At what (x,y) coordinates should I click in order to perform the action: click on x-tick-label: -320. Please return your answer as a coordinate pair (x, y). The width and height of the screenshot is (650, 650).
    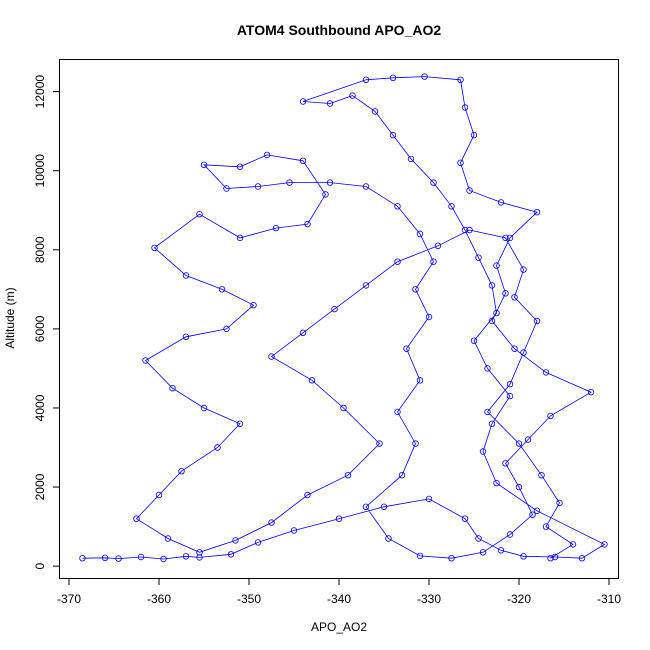
    Looking at the image, I should click on (519, 599).